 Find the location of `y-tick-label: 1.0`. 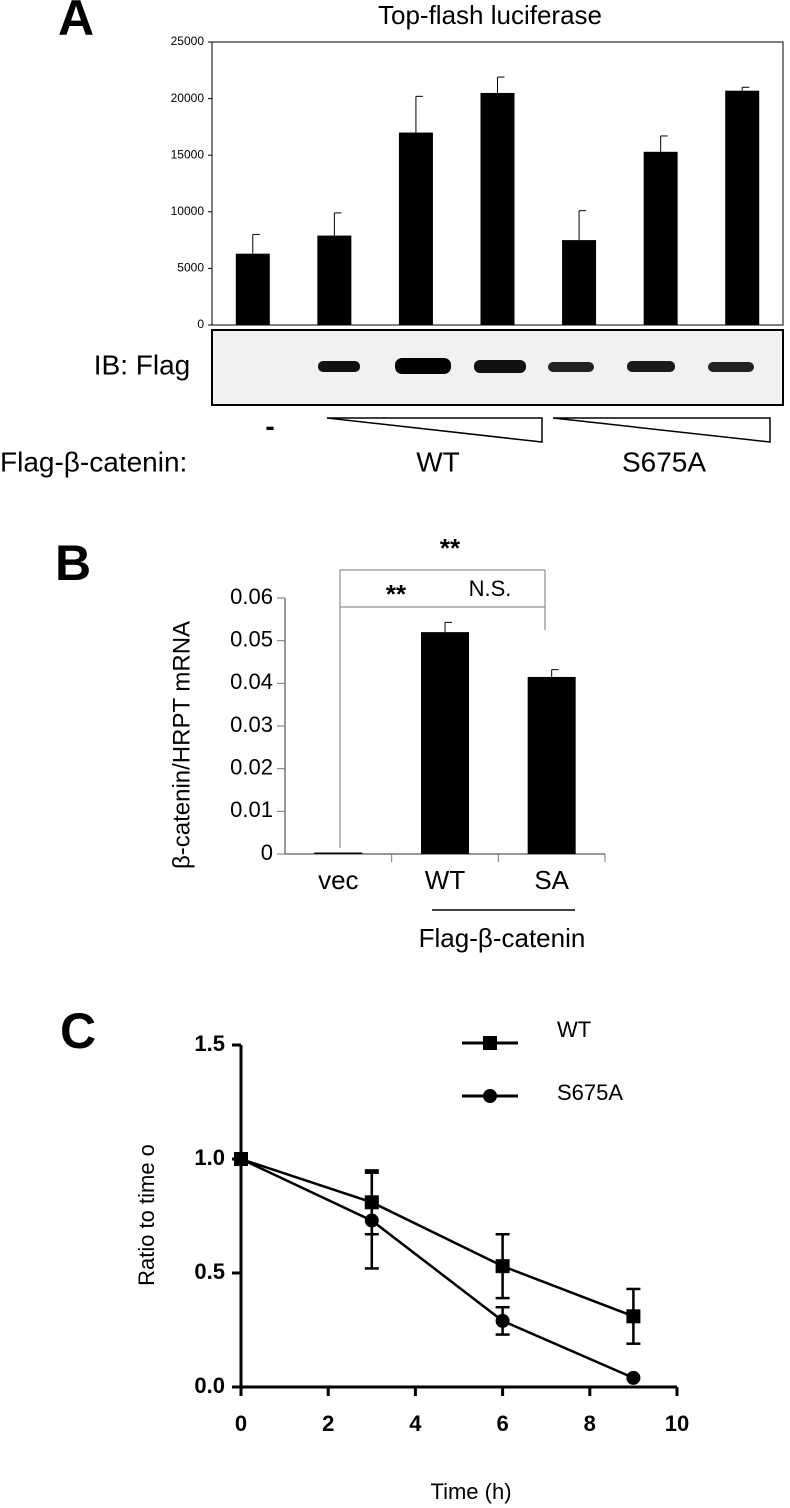

y-tick-label: 1.0 is located at coordinates (209, 1157).